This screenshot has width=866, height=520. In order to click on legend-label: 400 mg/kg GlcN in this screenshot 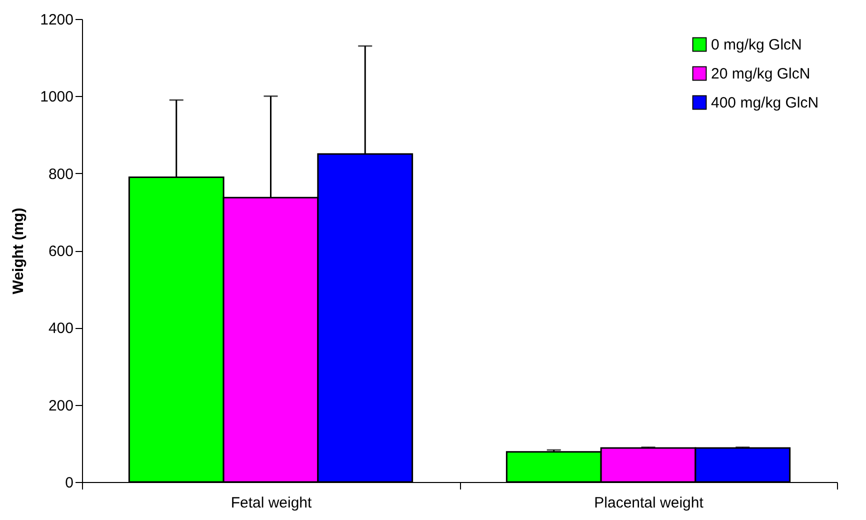, I will do `click(765, 103)`.